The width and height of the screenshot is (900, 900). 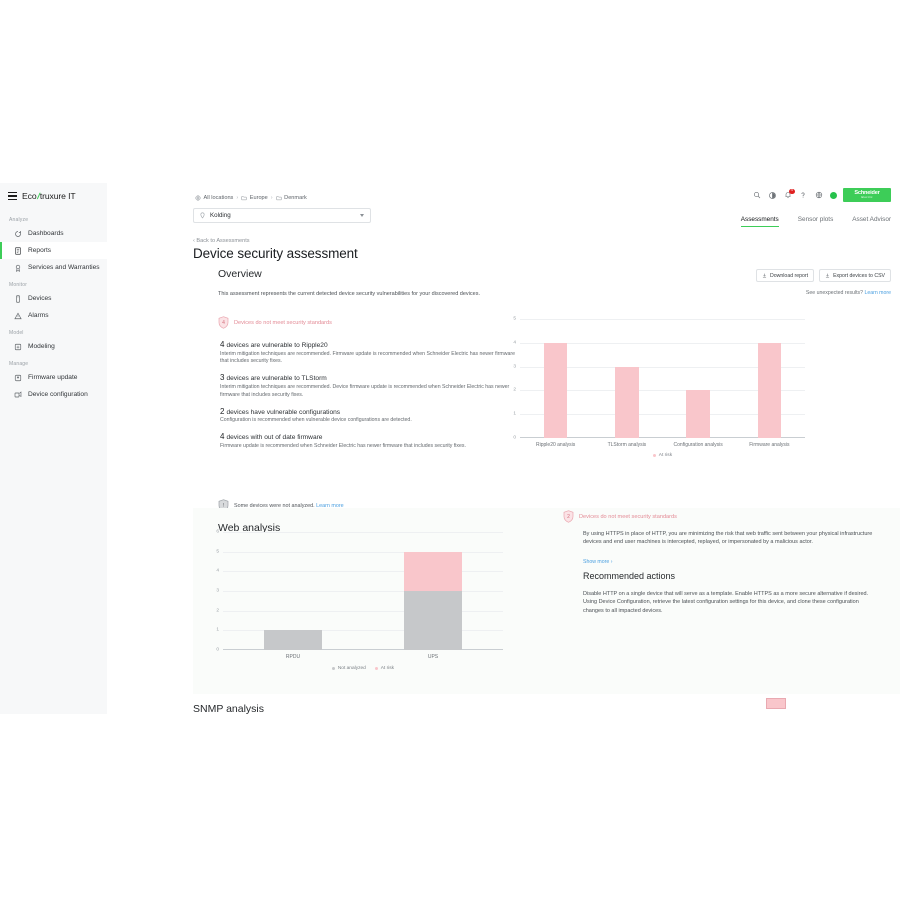 I want to click on globe-icon, so click(x=818, y=195).